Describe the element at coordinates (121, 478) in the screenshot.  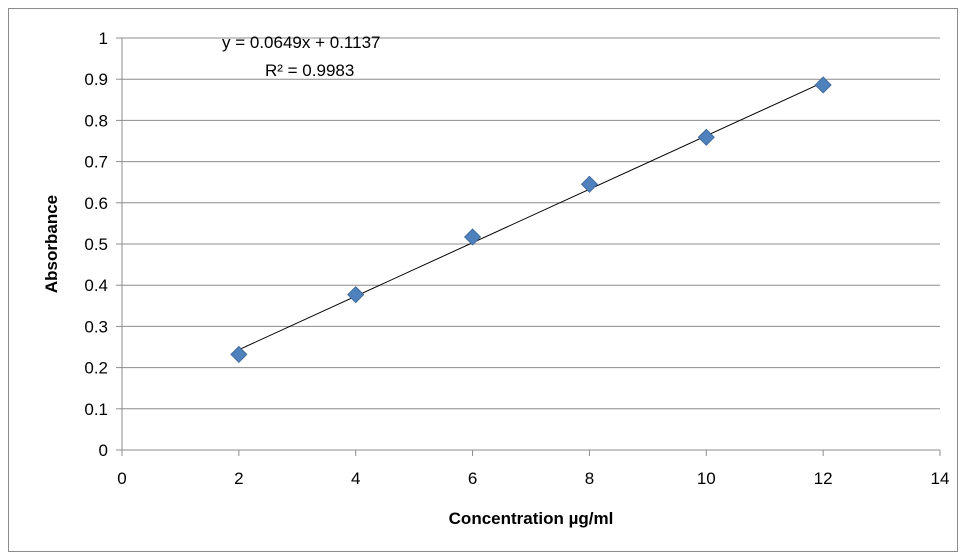
I see `x-tick-label: 0` at that location.